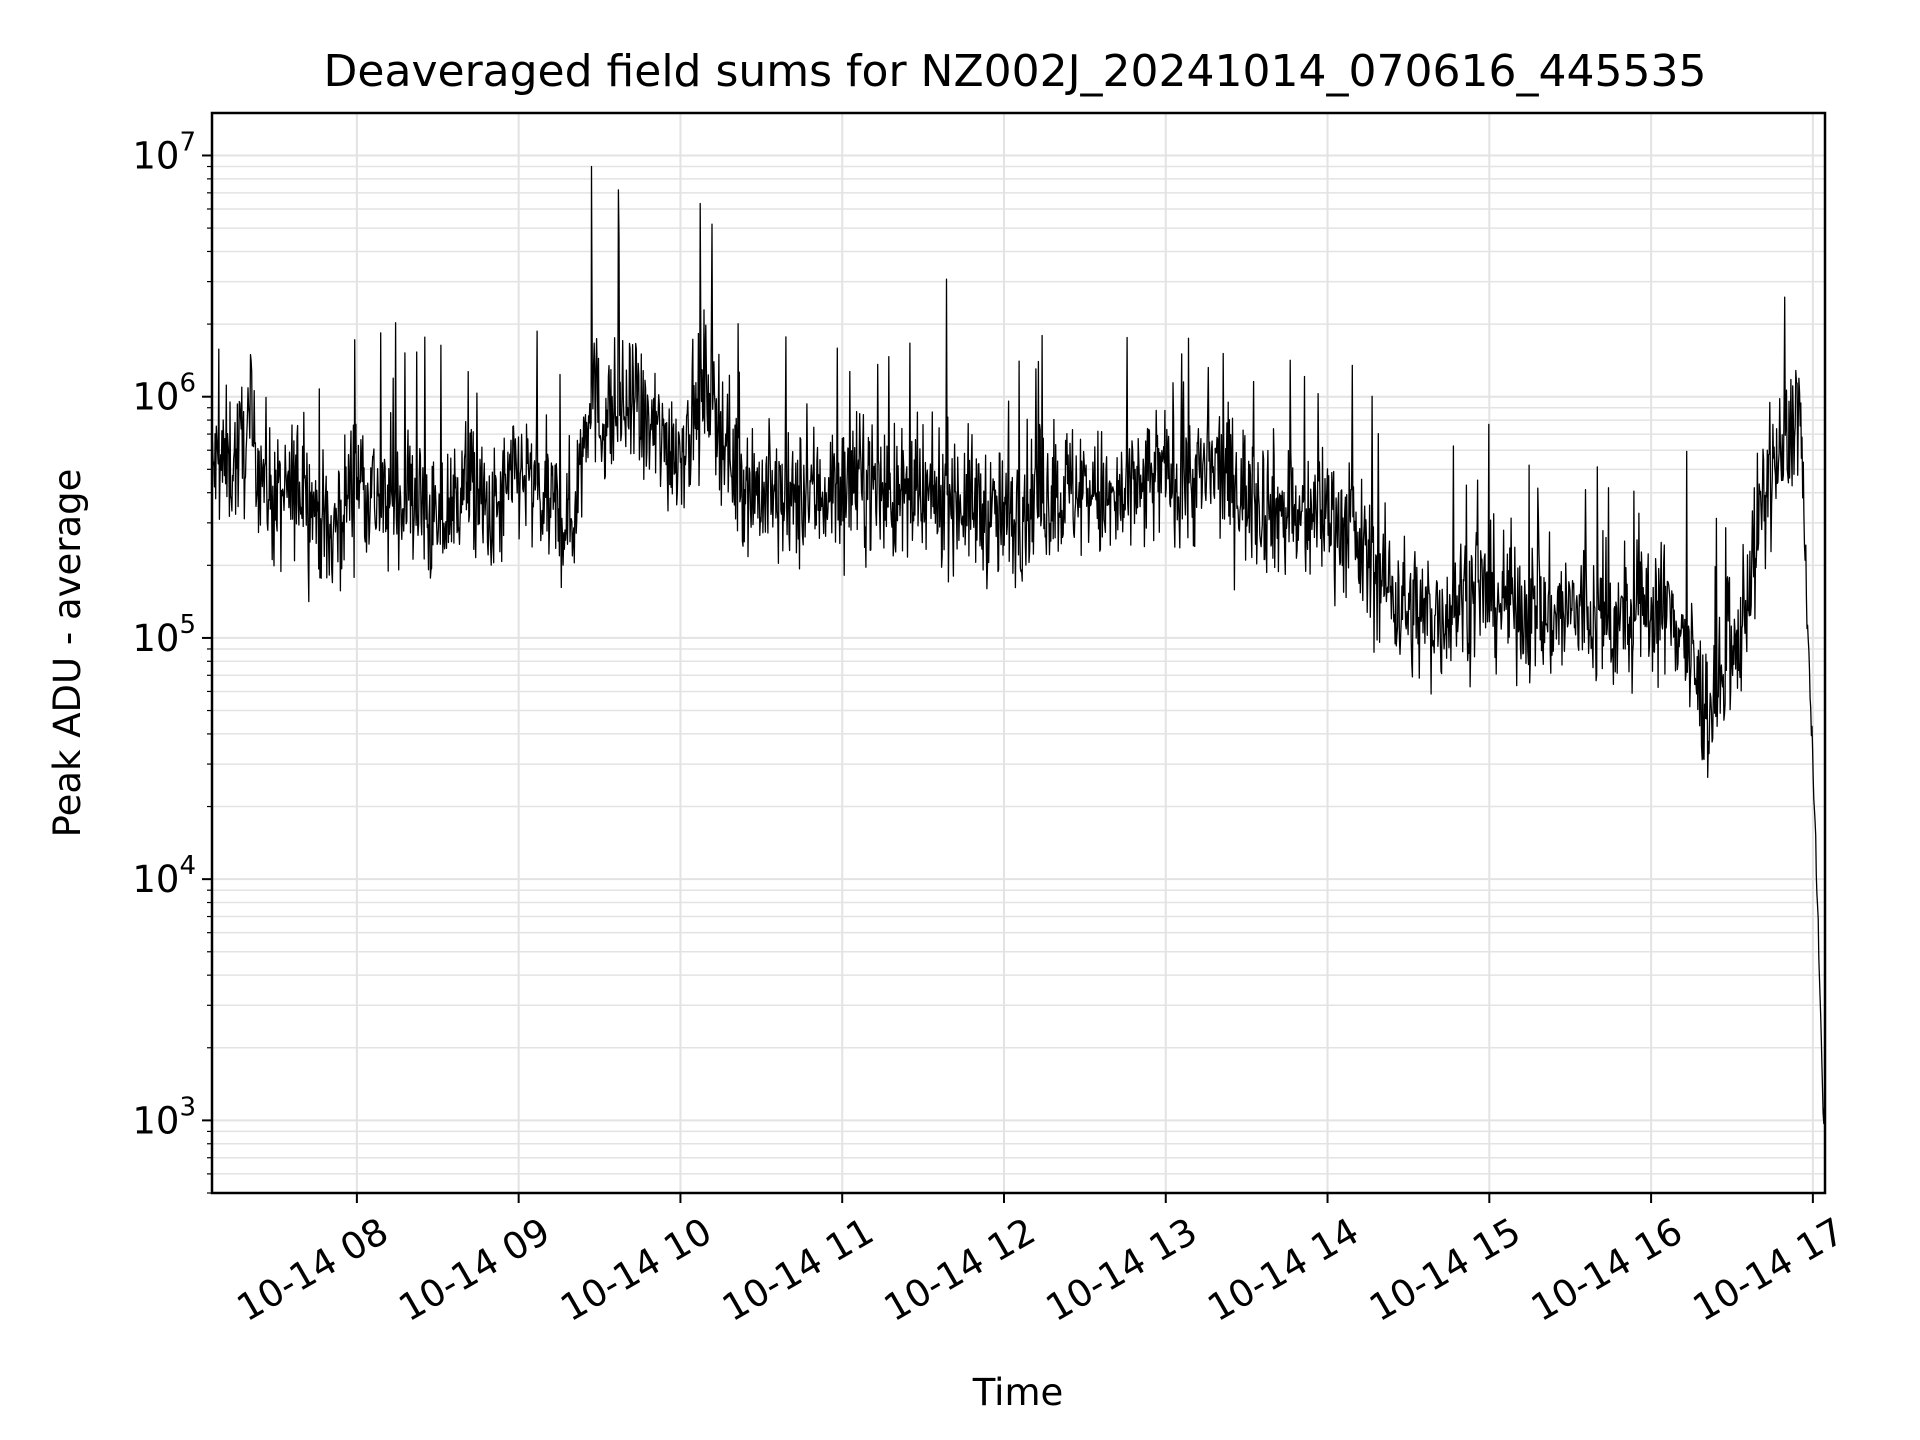 The image size is (1920, 1440). I want to click on y-tick-label: 10³, so click(164, 1117).